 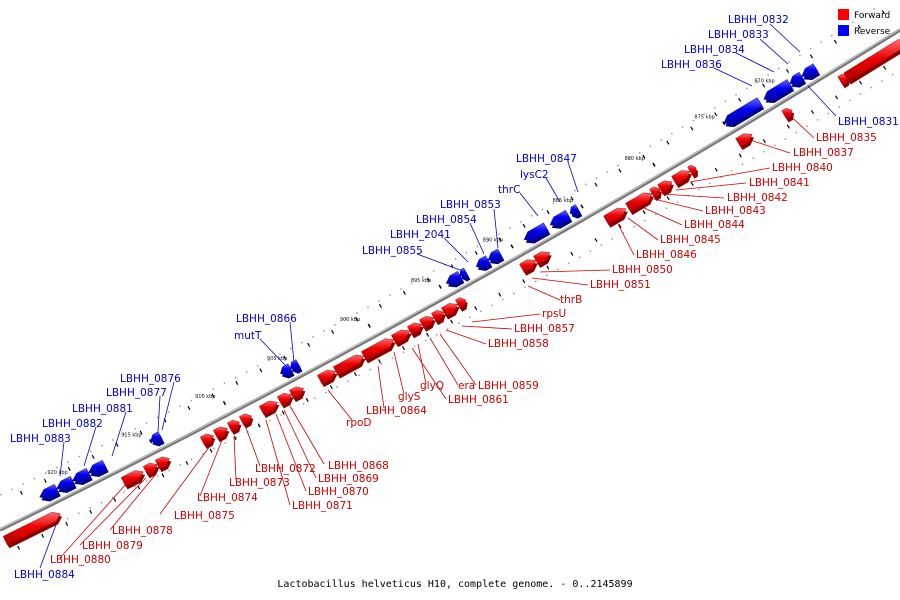 I want to click on gene-label: LBHH_0871, so click(x=322, y=506).